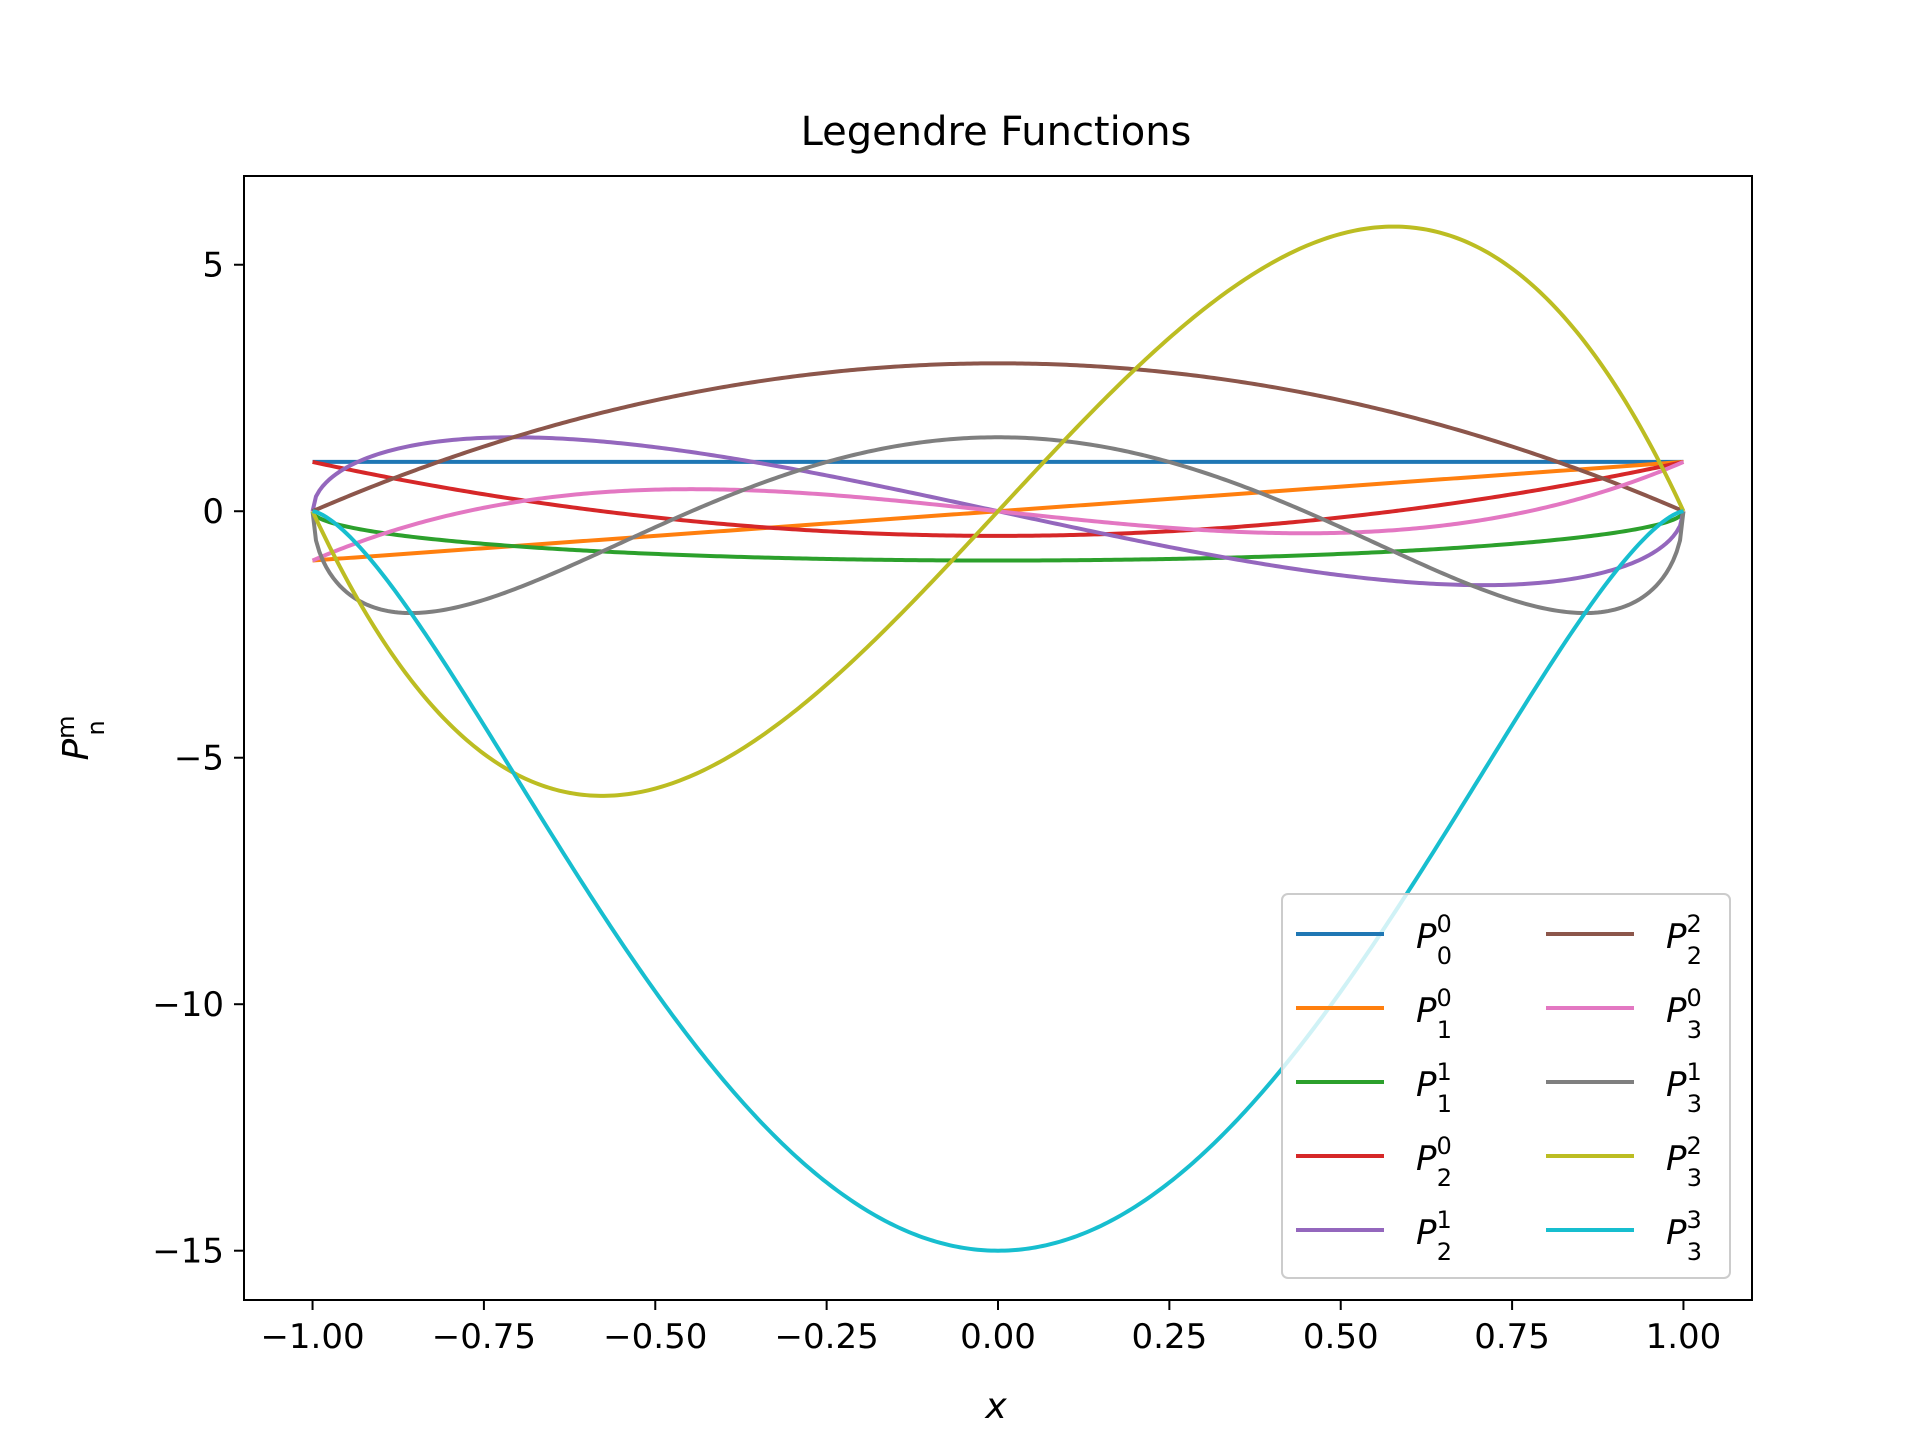 The height and width of the screenshot is (1440, 1920). Describe the element at coordinates (1512, 1337) in the screenshot. I see `x-tick-label: 0.75` at that location.